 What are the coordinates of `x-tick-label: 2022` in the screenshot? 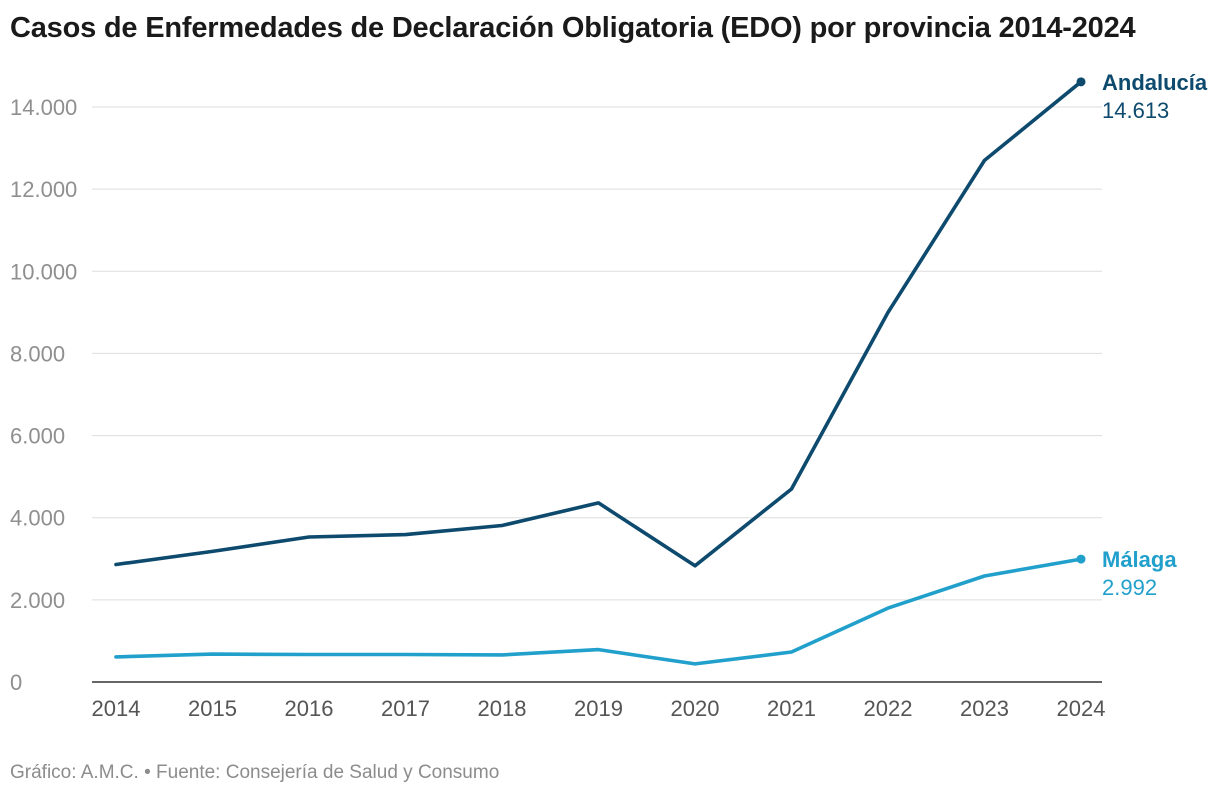 It's located at (888, 708).